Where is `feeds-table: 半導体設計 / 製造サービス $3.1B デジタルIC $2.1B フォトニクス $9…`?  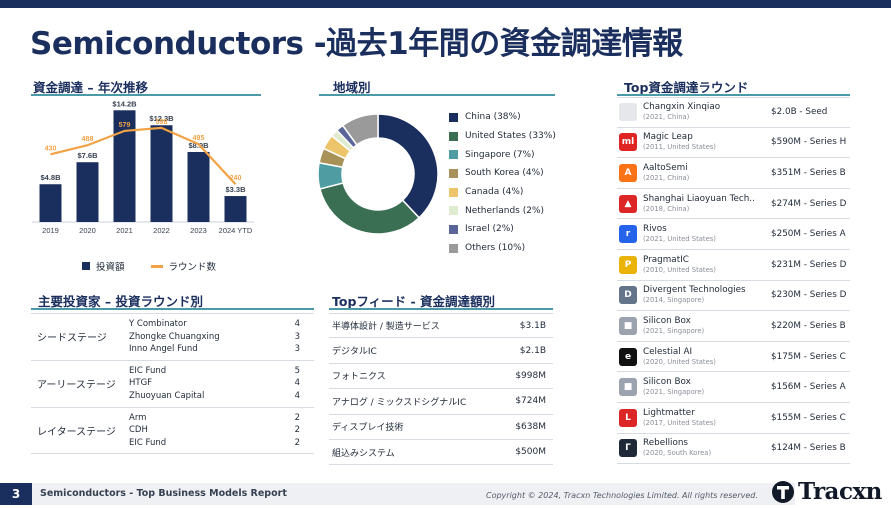 feeds-table: 半導体設計 / 製造サービス $3.1B デジタルIC $2.1B フォトニクス $9… is located at coordinates (441, 389).